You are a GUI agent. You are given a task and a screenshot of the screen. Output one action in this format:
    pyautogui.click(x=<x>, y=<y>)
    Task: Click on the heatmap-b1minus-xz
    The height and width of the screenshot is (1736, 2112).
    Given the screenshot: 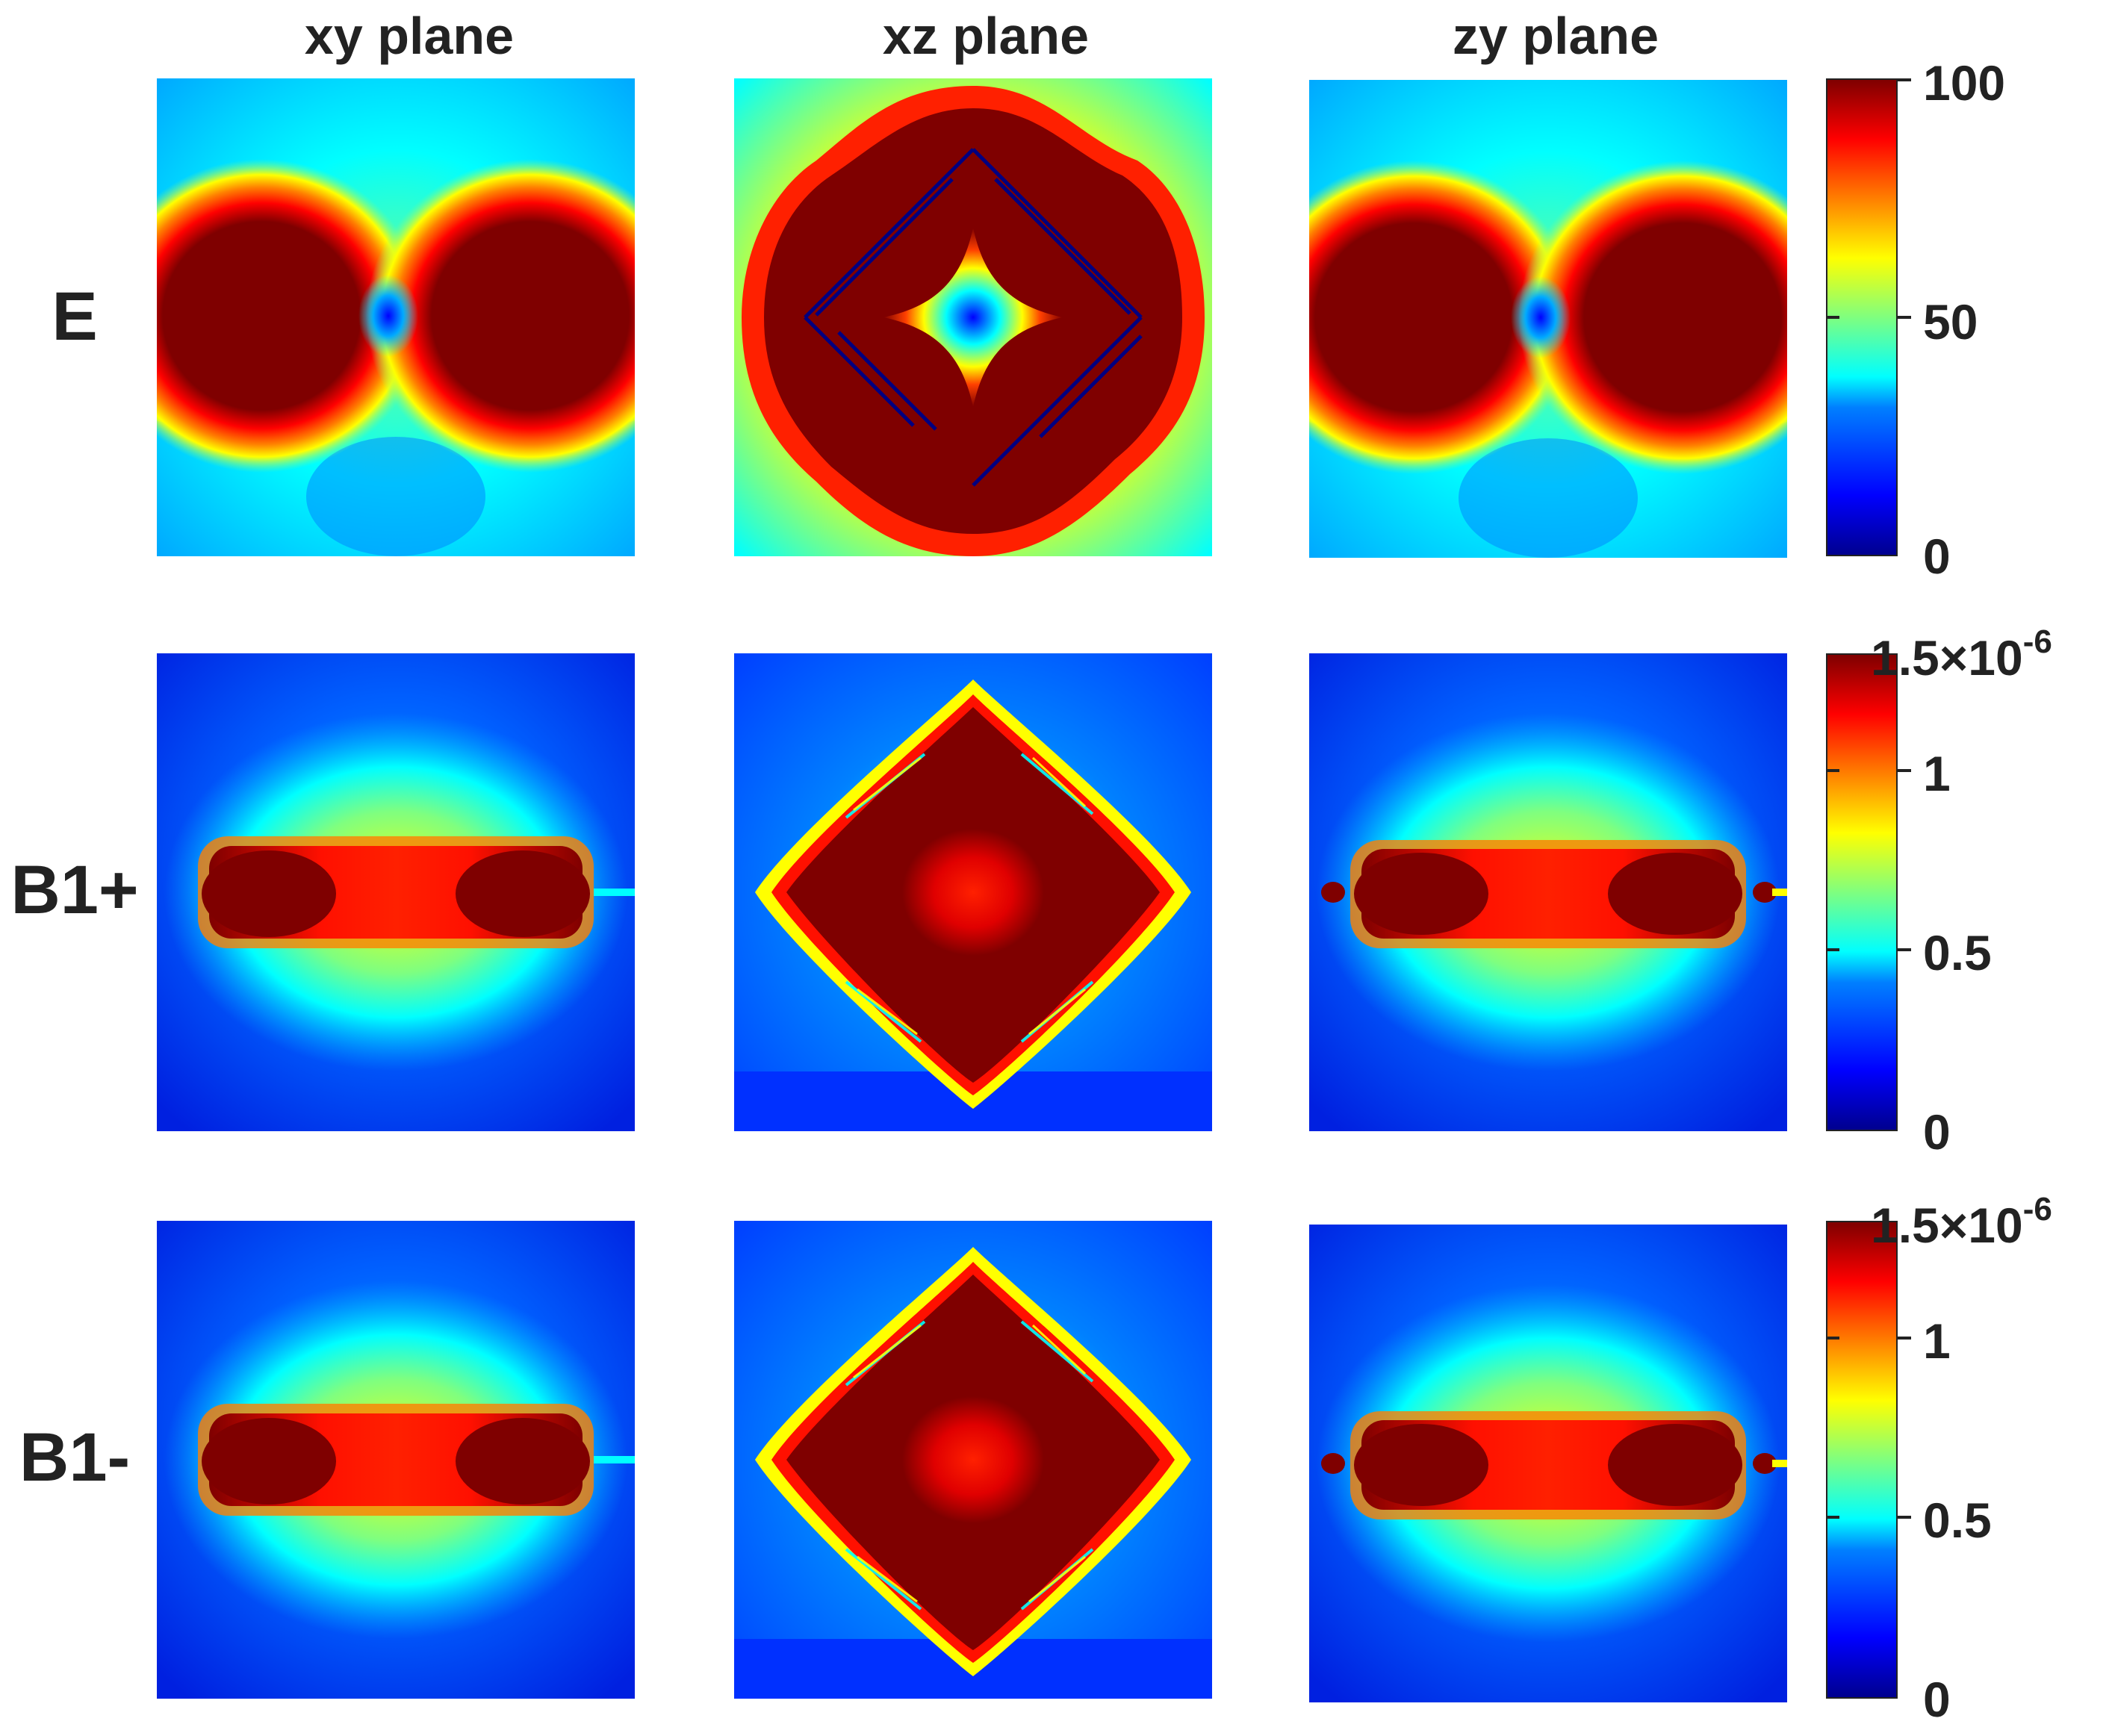 What is the action you would take?
    pyautogui.click(x=973, y=1460)
    